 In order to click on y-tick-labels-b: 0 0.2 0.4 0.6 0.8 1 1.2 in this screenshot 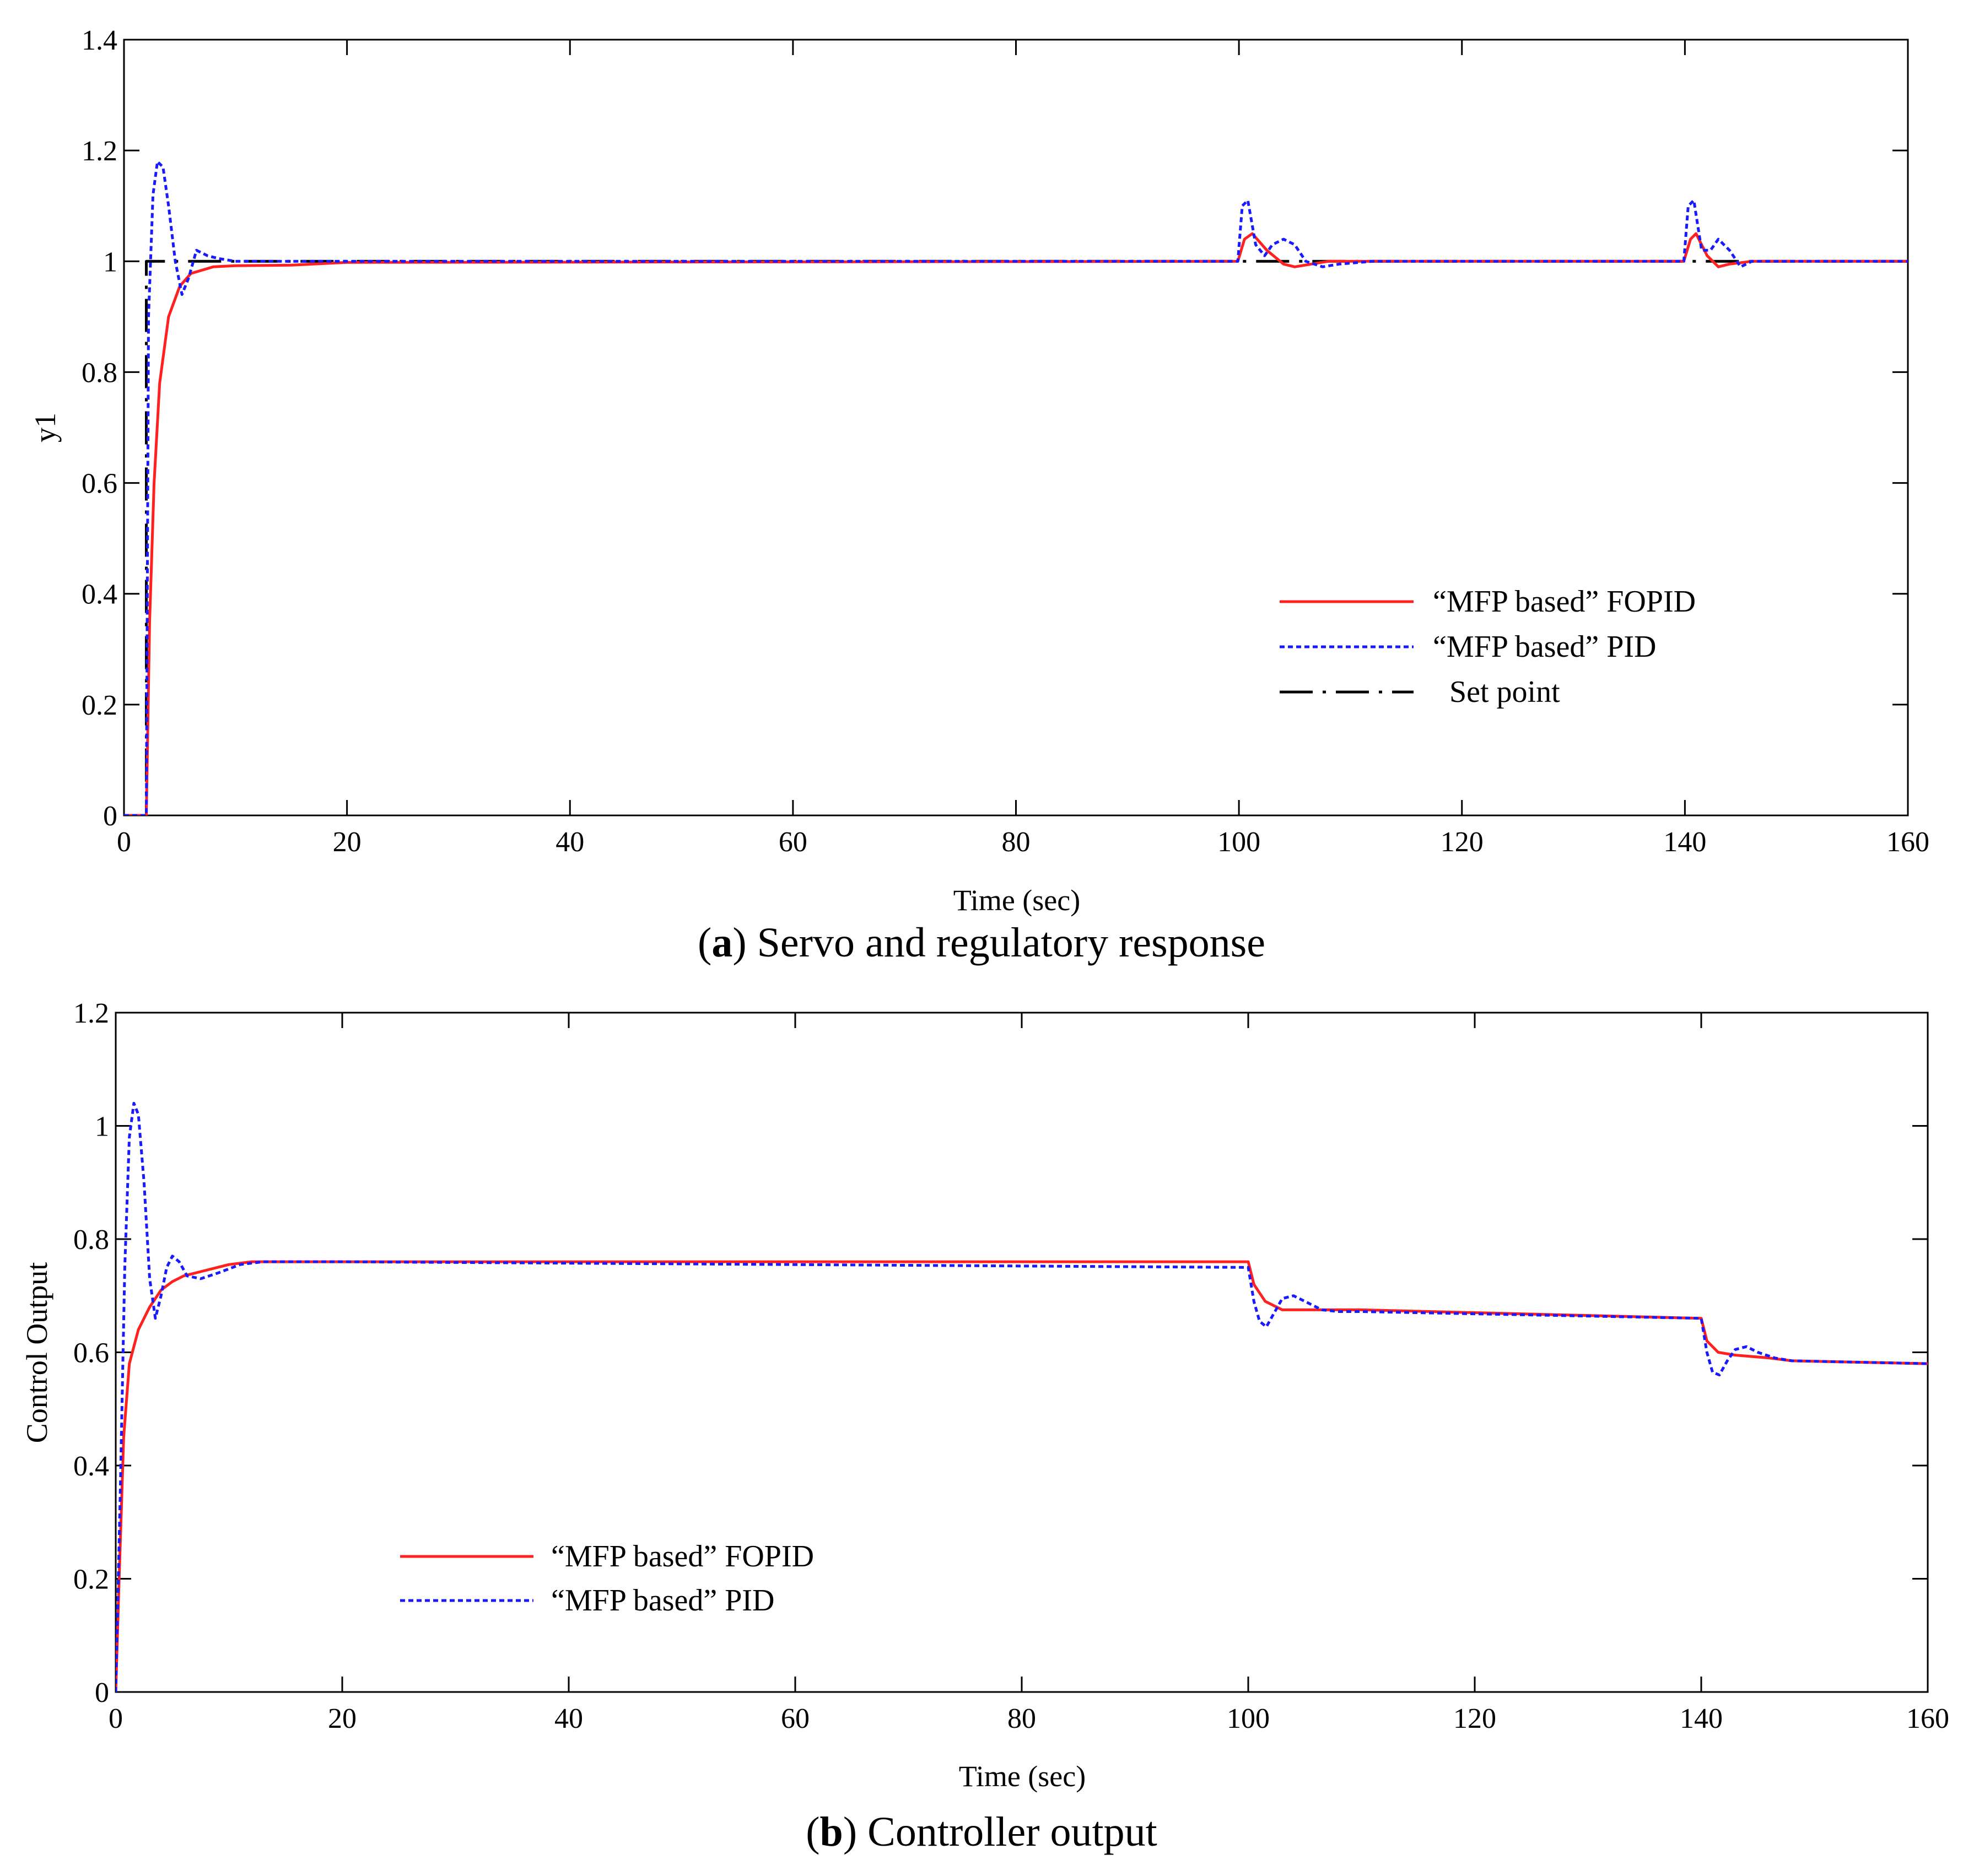, I will do `click(91, 1353)`.